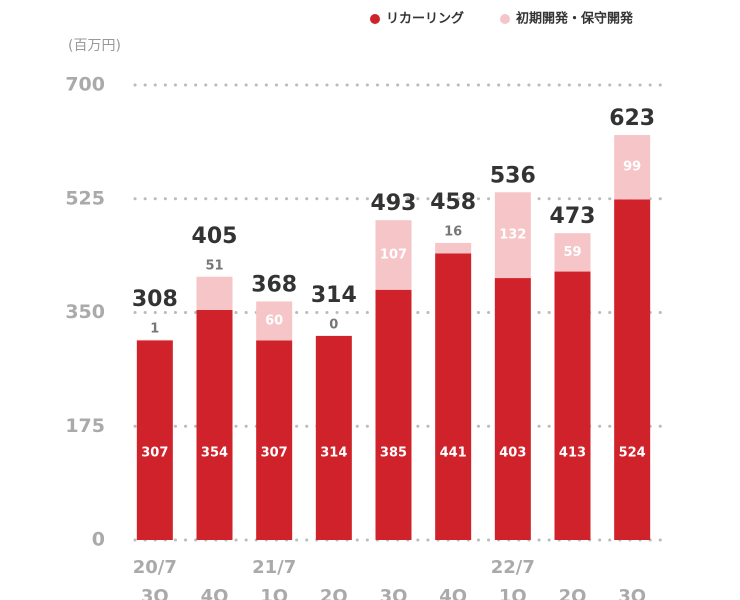  Describe the element at coordinates (274, 567) in the screenshot. I see `x-period-label: 21/7` at that location.